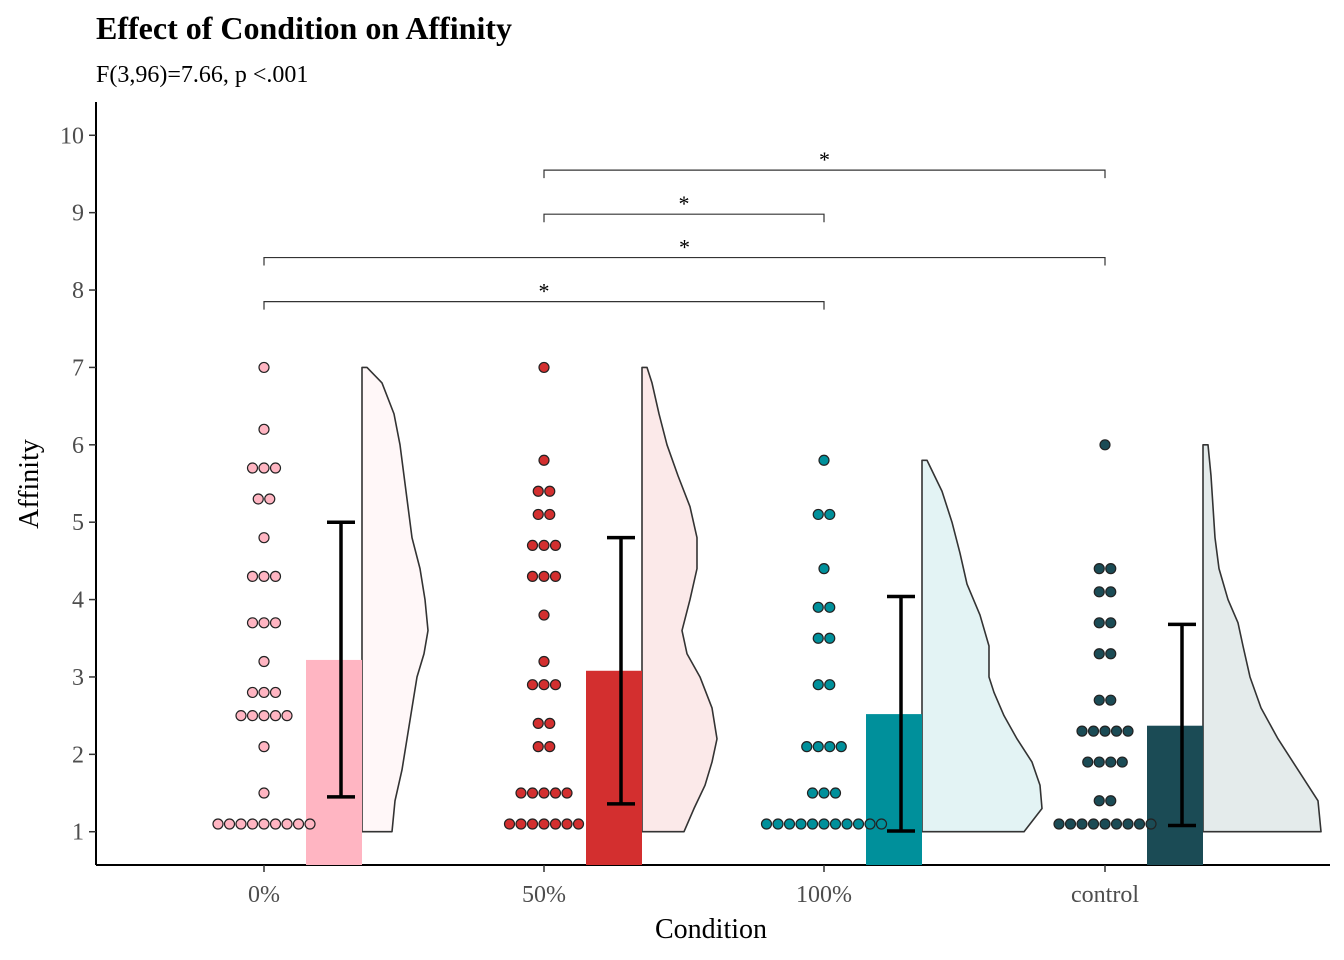  Describe the element at coordinates (78, 833) in the screenshot. I see `y-tick-label: 1` at that location.